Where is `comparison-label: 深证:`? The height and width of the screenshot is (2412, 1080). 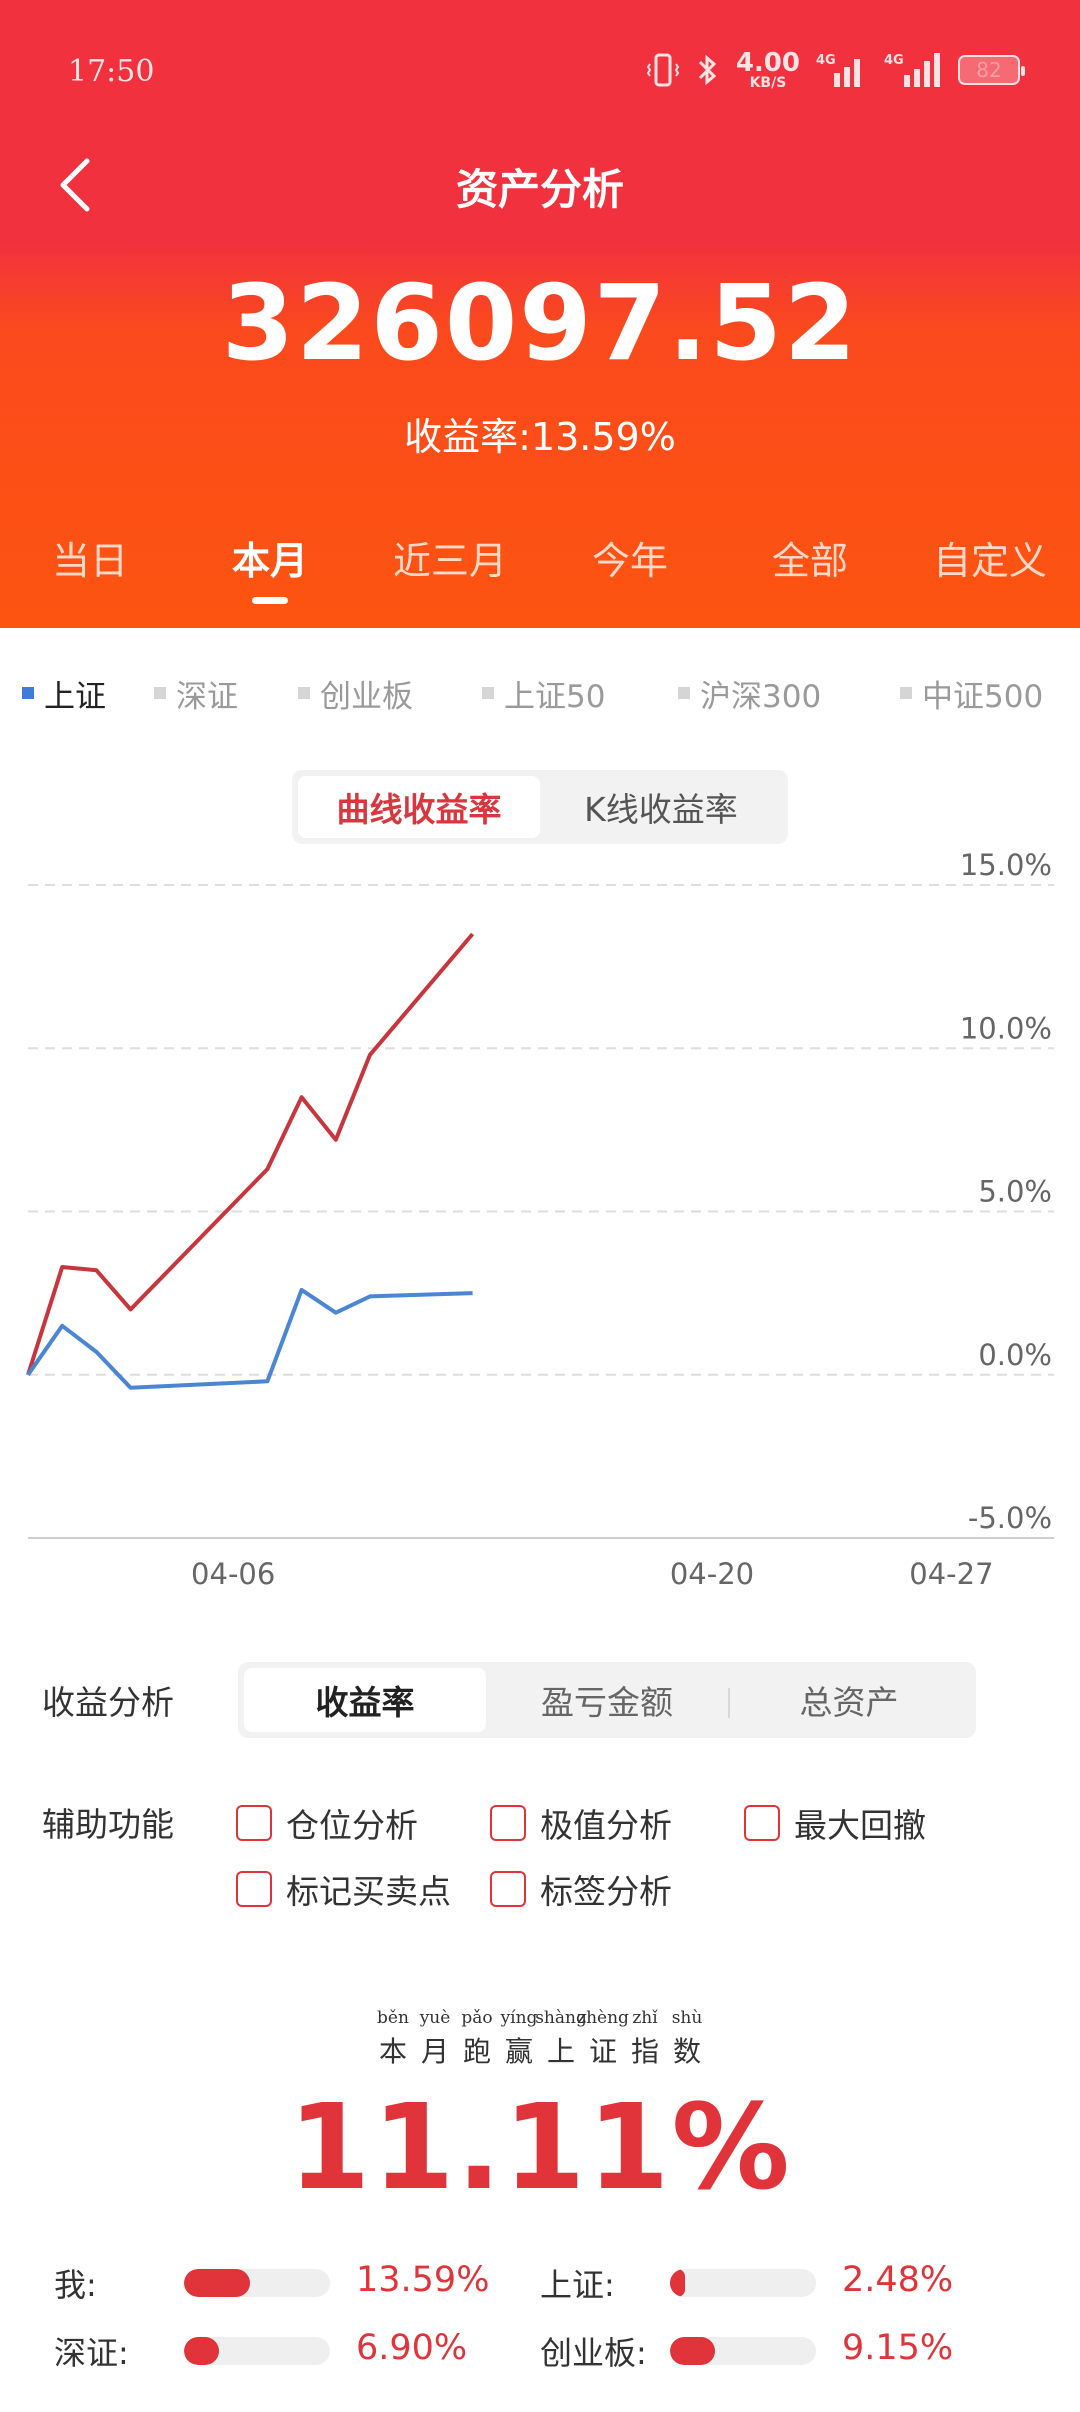
comparison-label: 深证: is located at coordinates (91, 2353).